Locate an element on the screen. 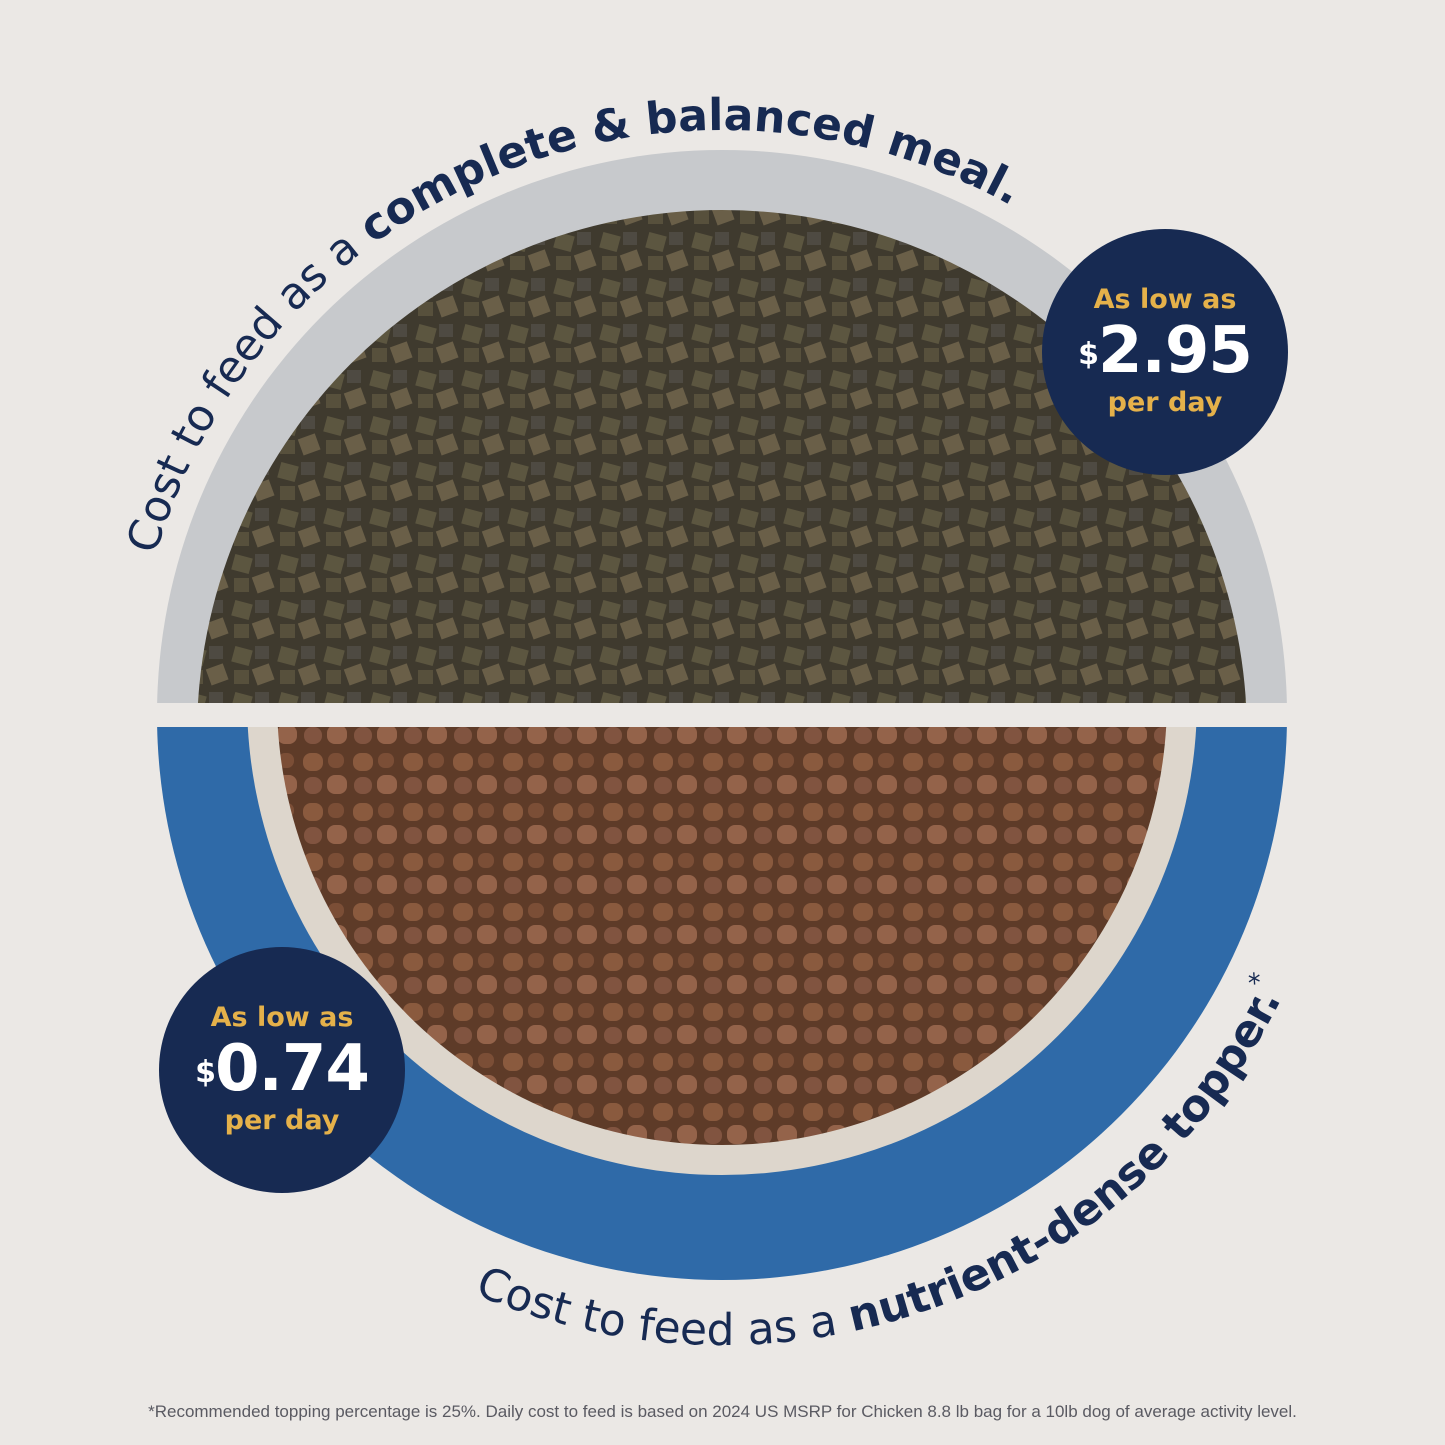  price-badge-topper: As low as $0.74 per day is located at coordinates (282, 1070).